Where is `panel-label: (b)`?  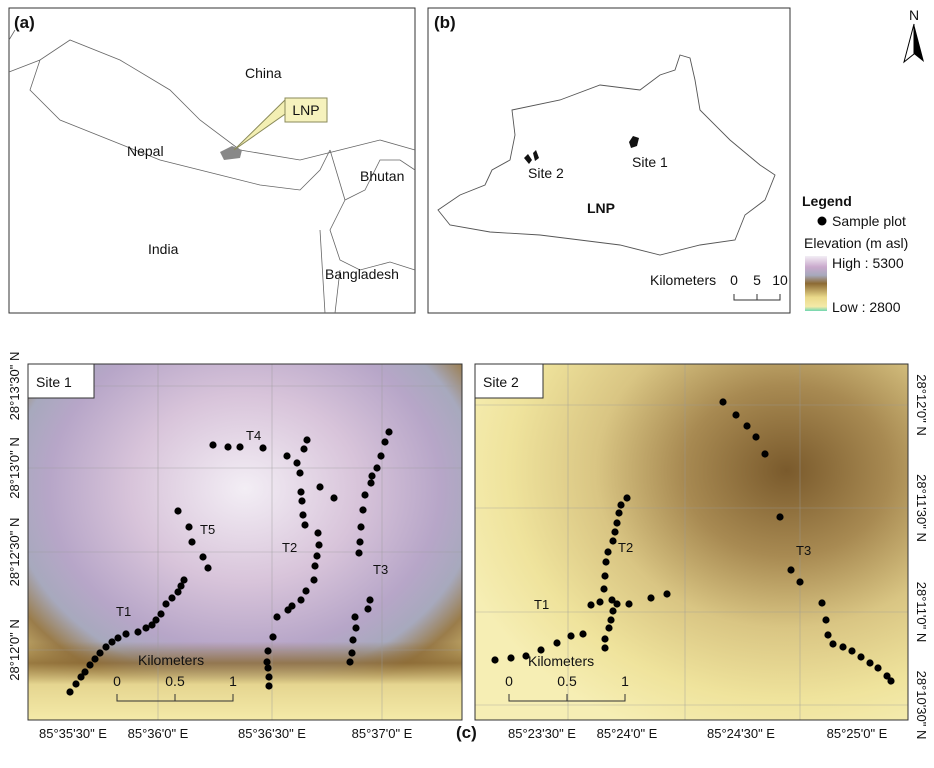 panel-label: (b) is located at coordinates (445, 22).